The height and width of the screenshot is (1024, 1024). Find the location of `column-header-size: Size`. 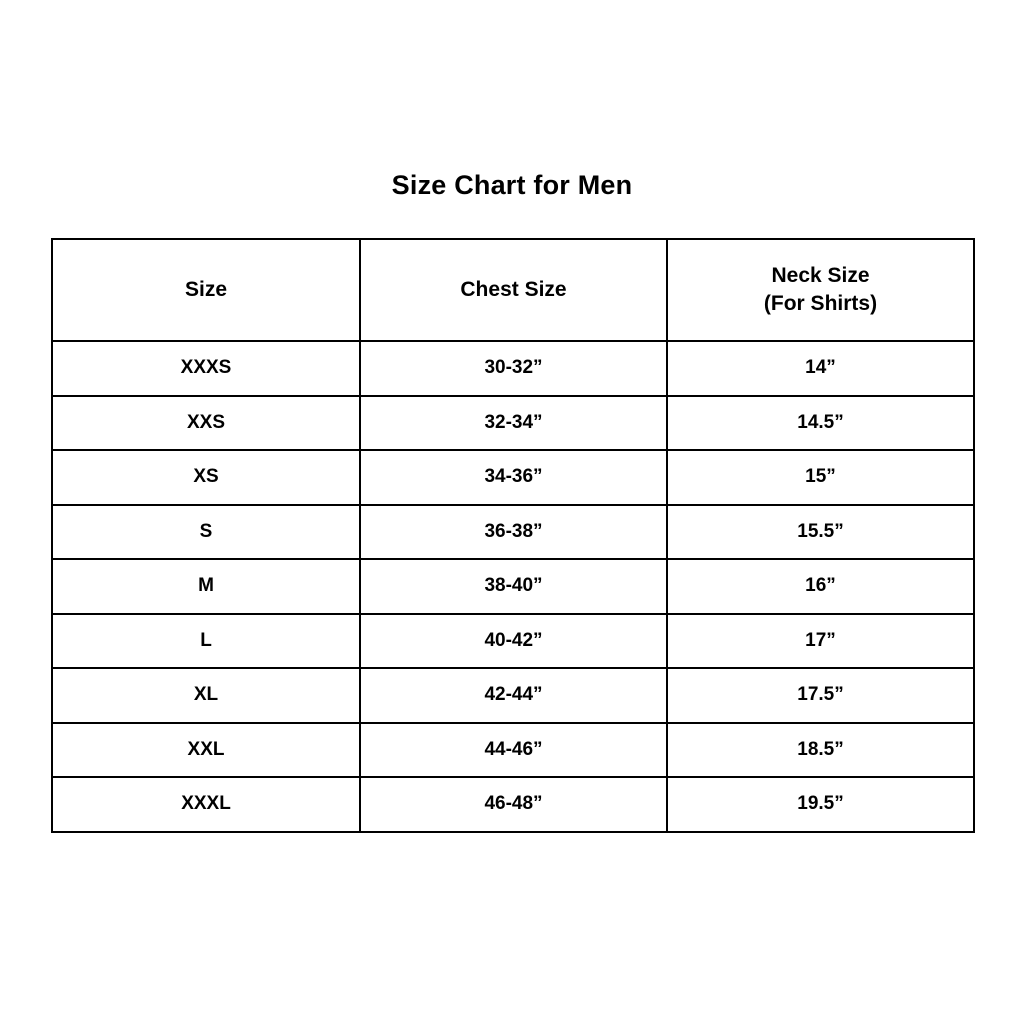

column-header-size: Size is located at coordinates (206, 290).